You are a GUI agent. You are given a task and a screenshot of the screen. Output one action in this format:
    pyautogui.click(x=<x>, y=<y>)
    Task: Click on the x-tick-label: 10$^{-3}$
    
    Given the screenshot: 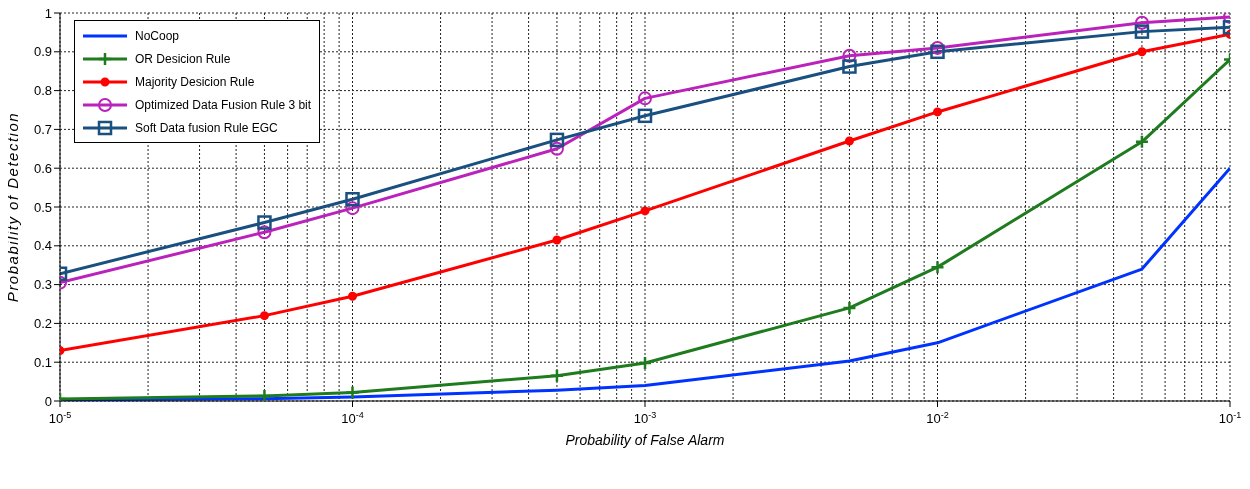 What is the action you would take?
    pyautogui.click(x=645, y=418)
    